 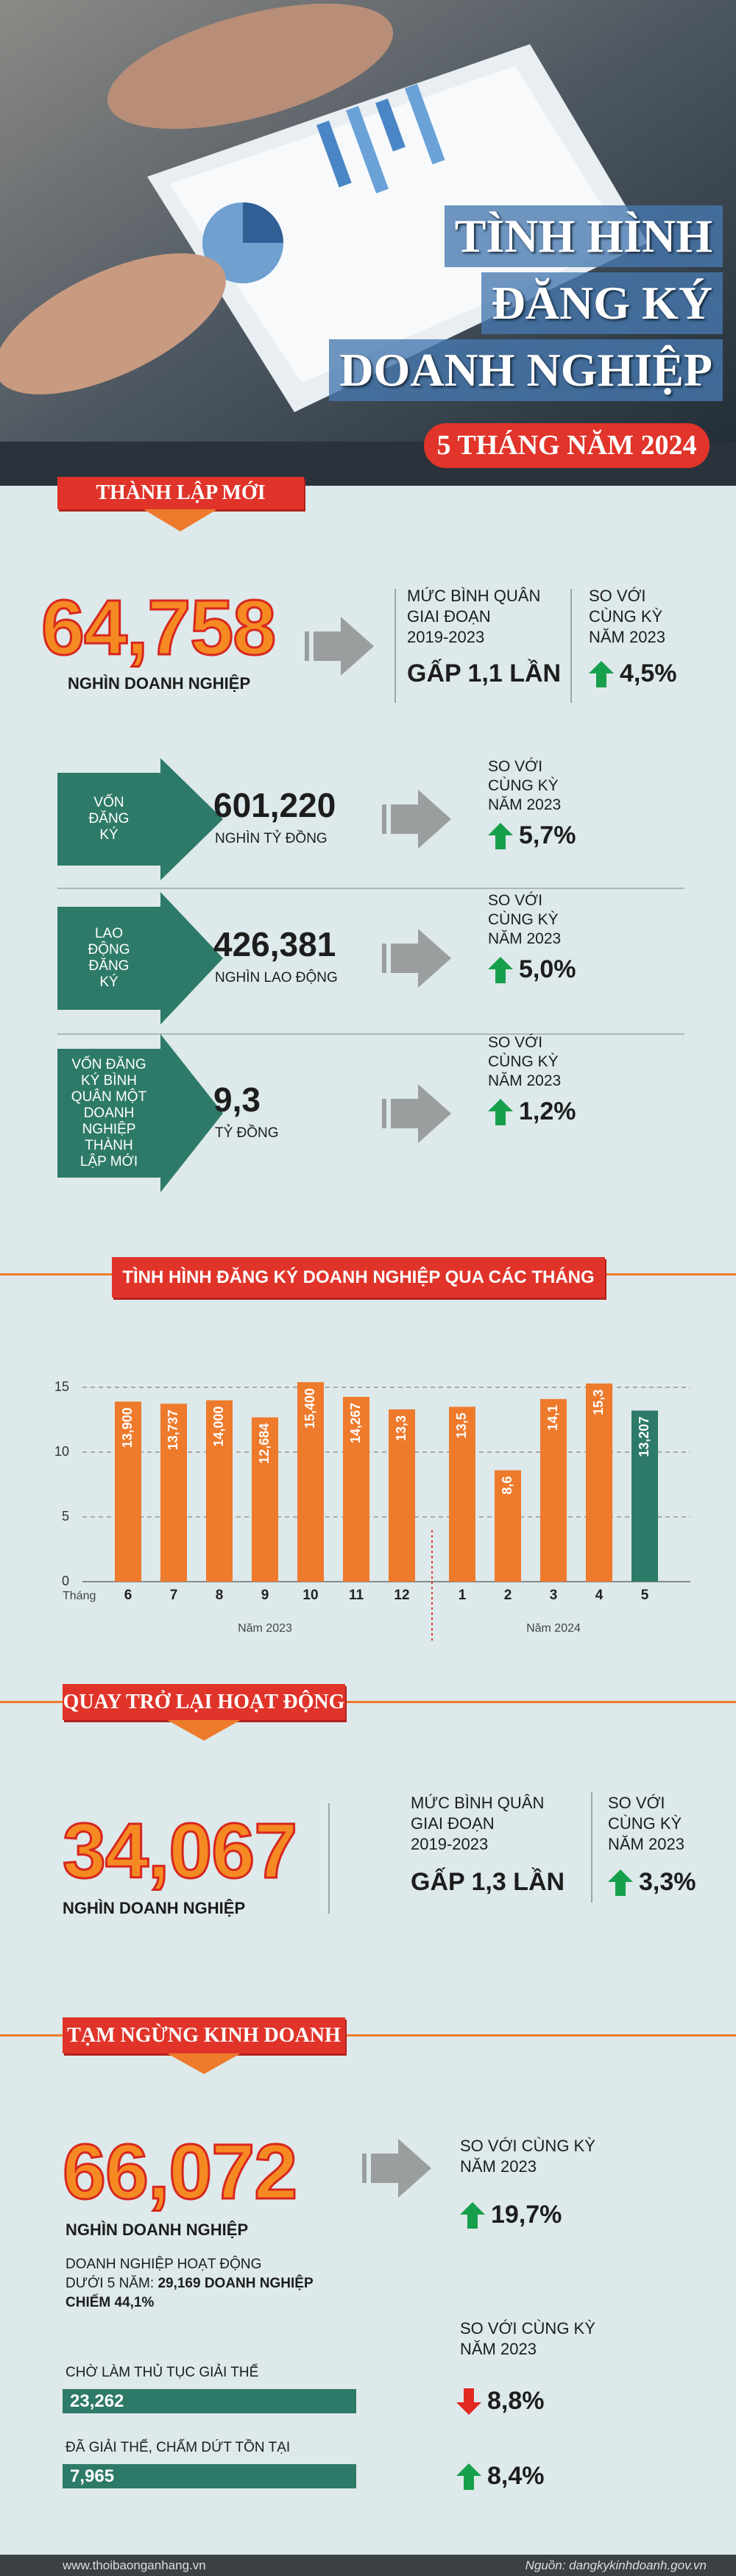 What do you see at coordinates (355, 1423) in the screenshot?
I see `value-label: 14,267` at bounding box center [355, 1423].